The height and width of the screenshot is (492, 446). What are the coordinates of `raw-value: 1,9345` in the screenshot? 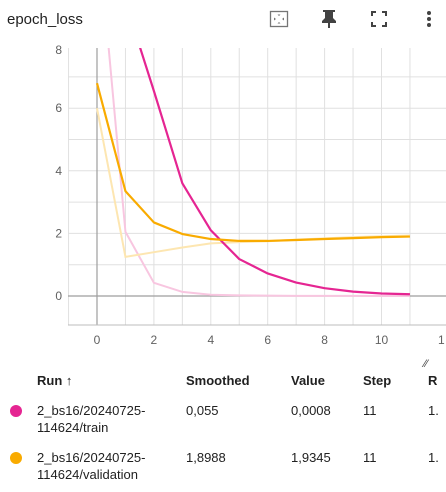 It's located at (311, 457).